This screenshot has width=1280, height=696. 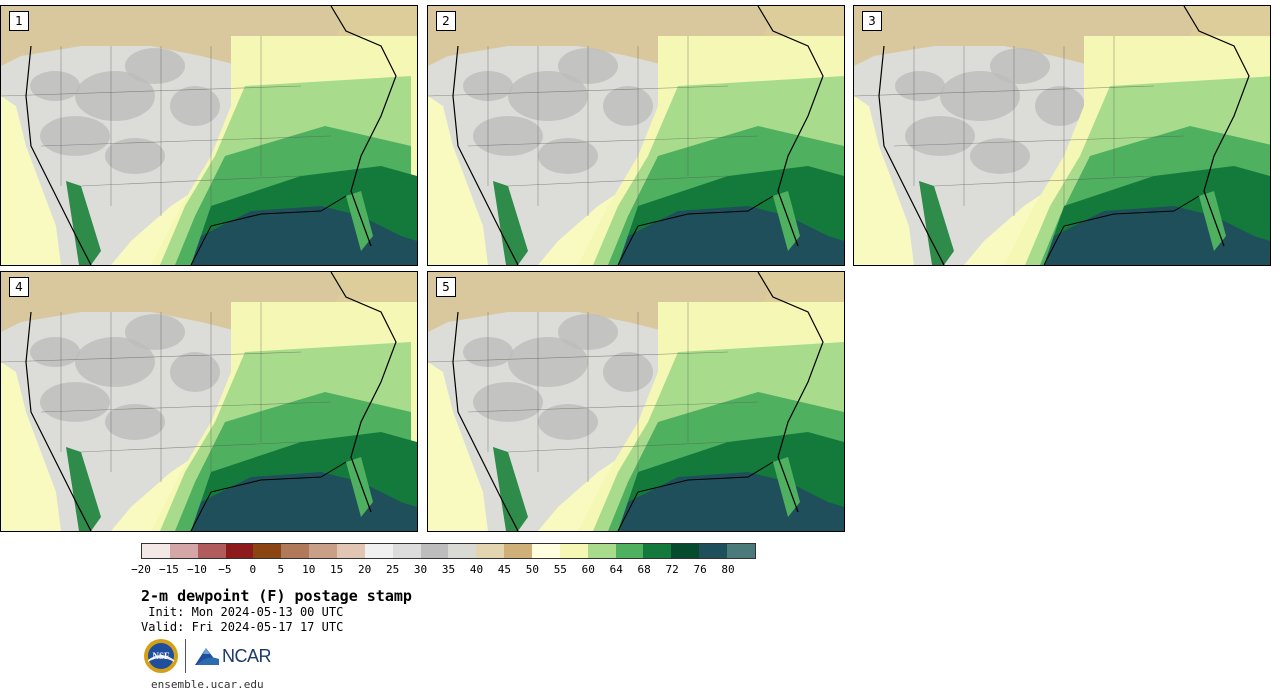 What do you see at coordinates (700, 569) in the screenshot?
I see `colorbar-tick-label: 76` at bounding box center [700, 569].